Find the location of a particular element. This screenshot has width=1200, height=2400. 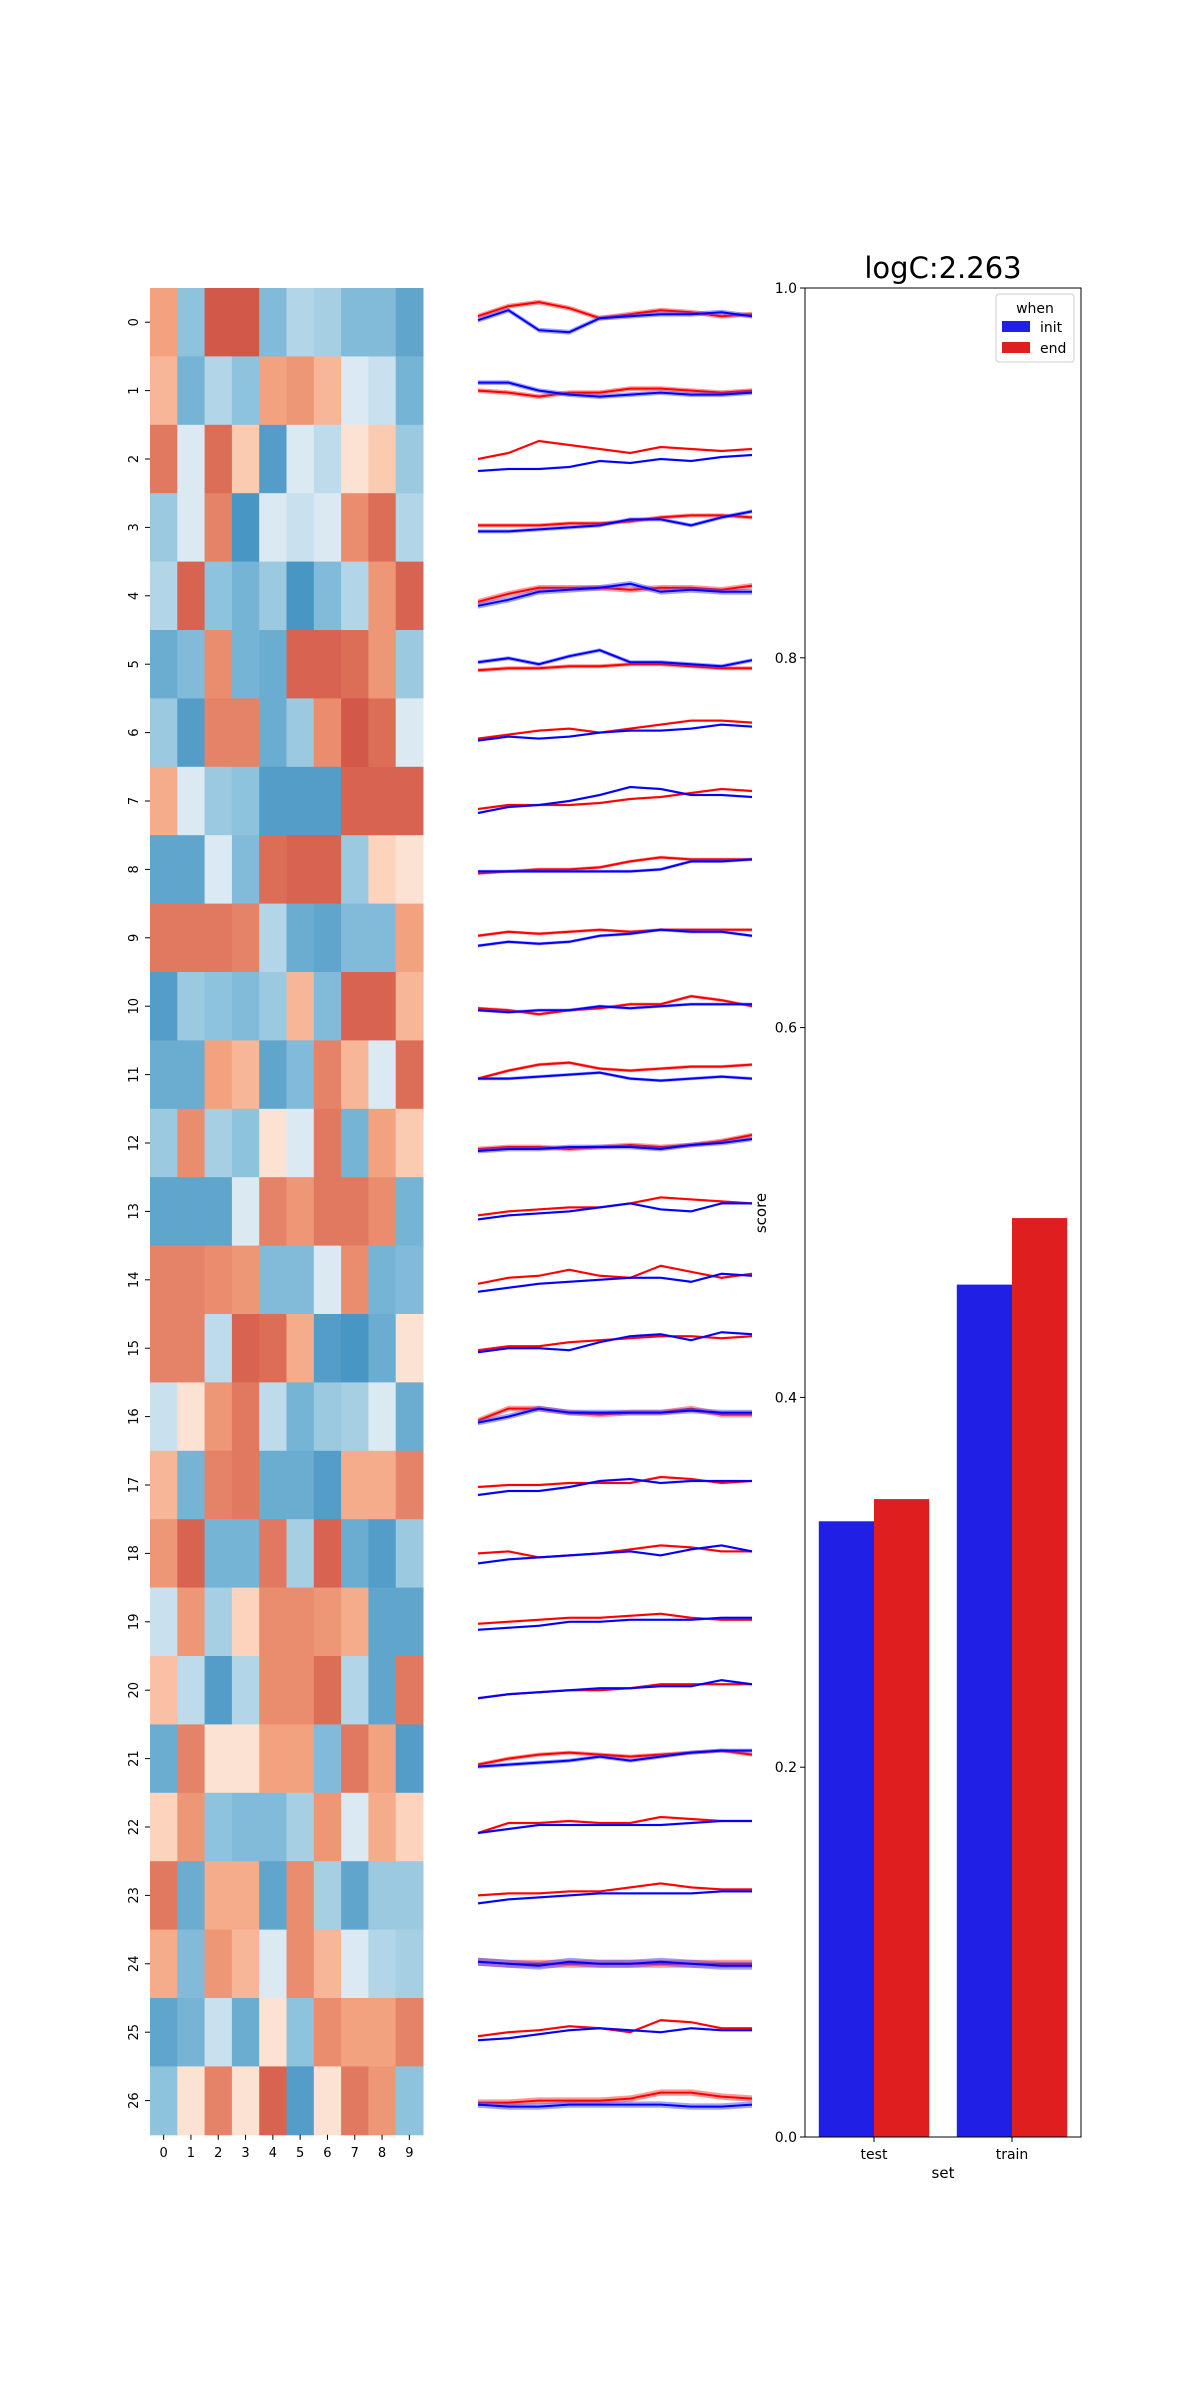

bar-init-test is located at coordinates (846, 1829).